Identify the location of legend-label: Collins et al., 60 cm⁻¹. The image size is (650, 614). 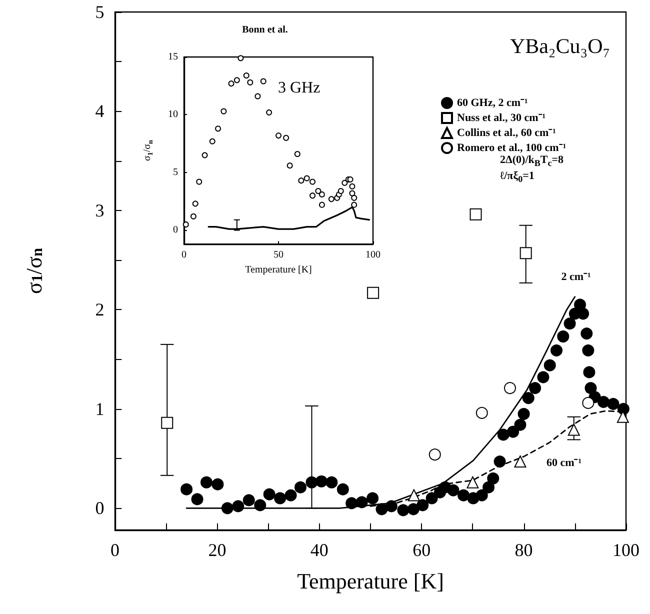
(506, 133).